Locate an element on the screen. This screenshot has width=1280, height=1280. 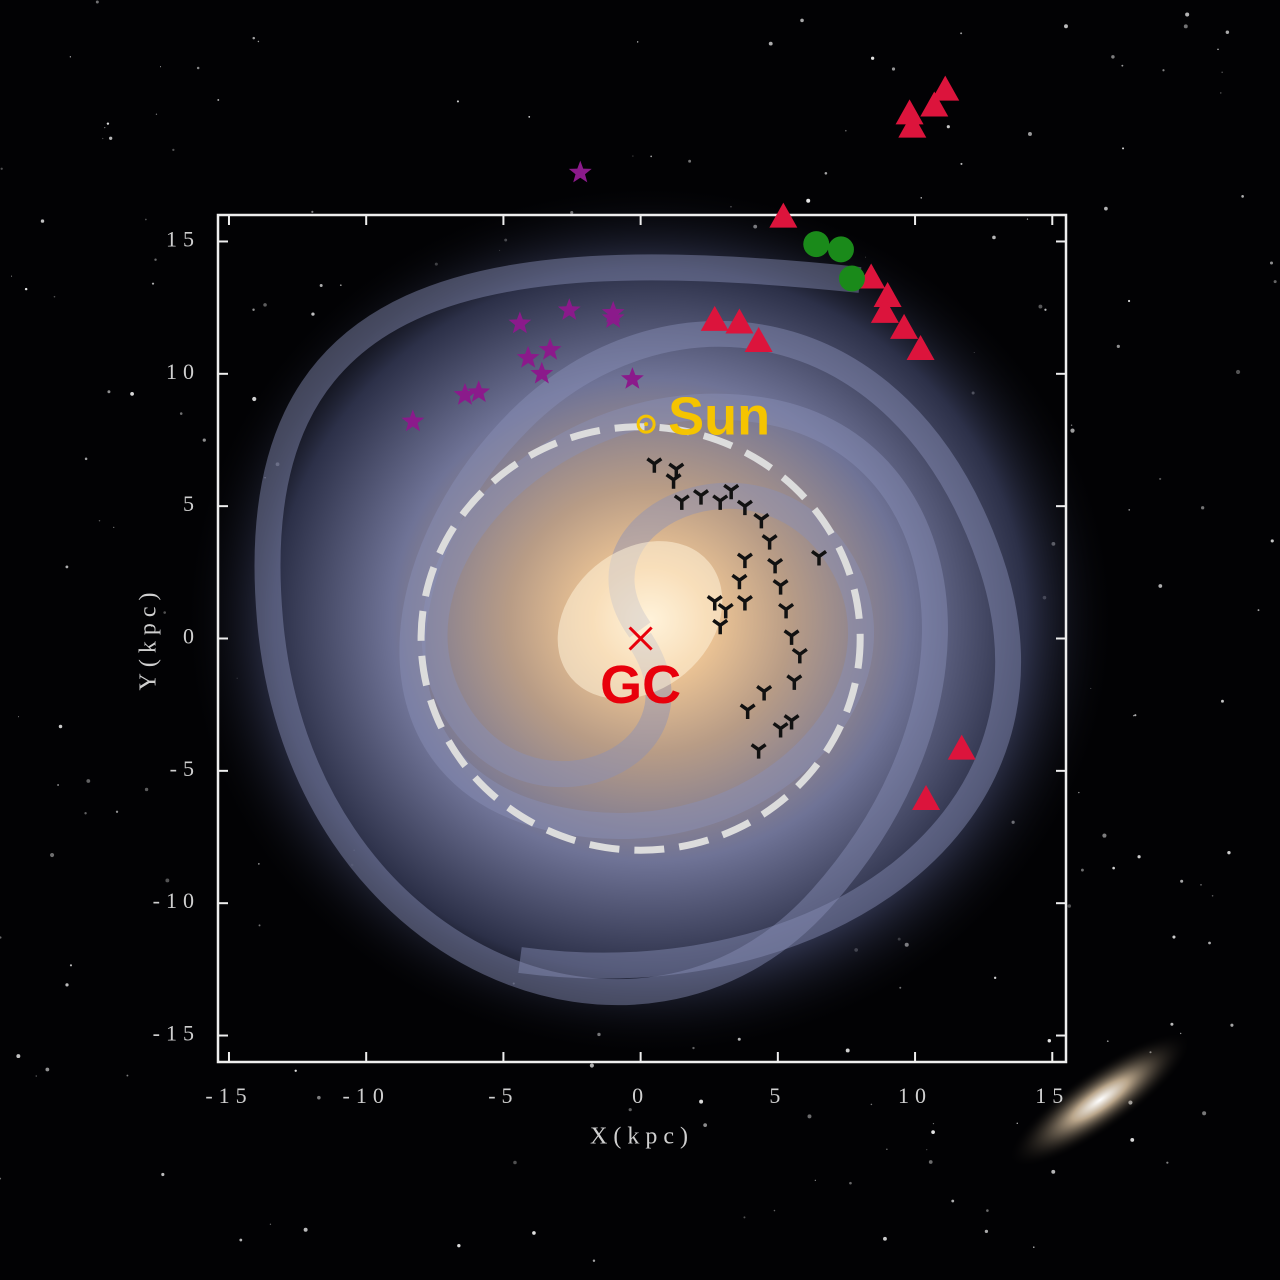
x-tick-label: 15 is located at coordinates (1052, 1095).